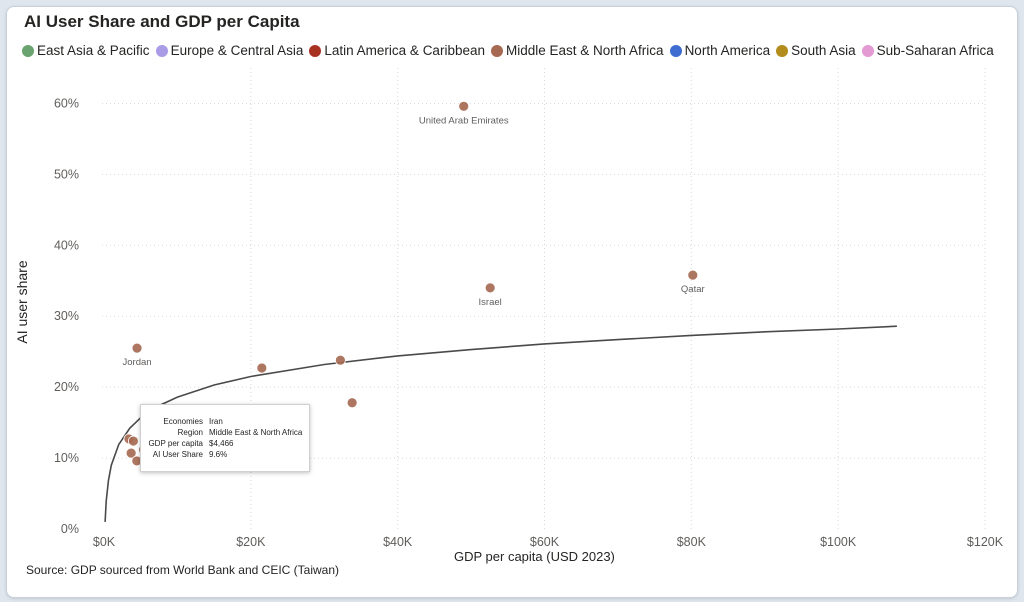 The width and height of the screenshot is (1024, 602). What do you see at coordinates (398, 542) in the screenshot?
I see `x-tick-label: $40K` at bounding box center [398, 542].